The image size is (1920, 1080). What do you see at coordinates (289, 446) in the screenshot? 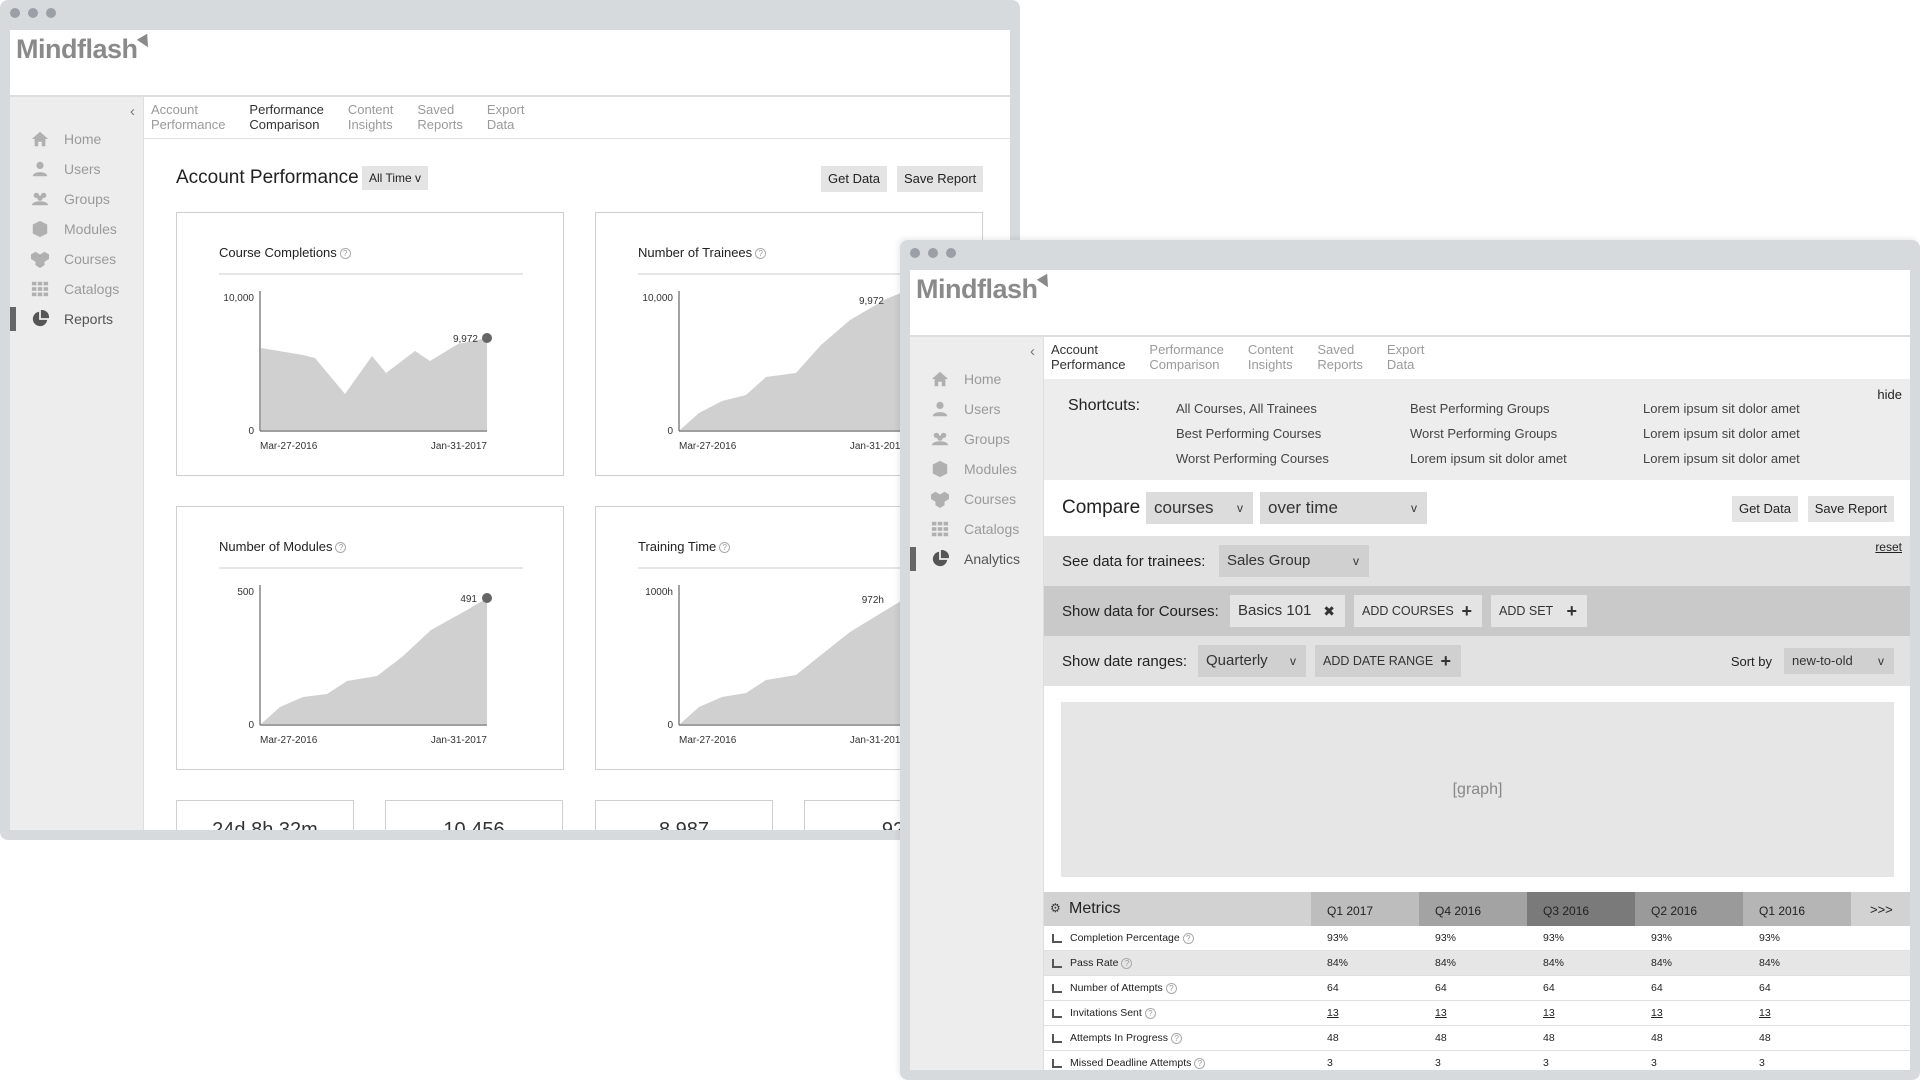
I see `x-start-label: Mar-27-2016` at bounding box center [289, 446].